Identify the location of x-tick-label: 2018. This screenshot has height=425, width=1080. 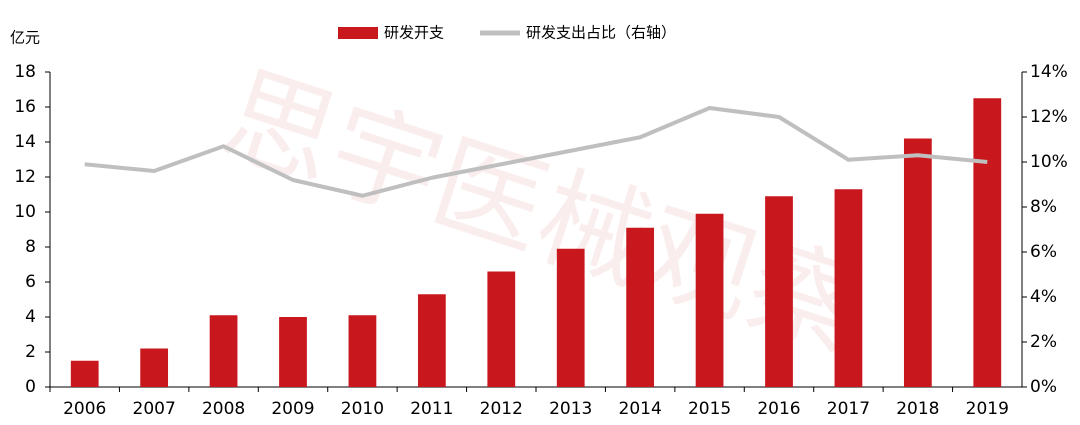
(917, 409).